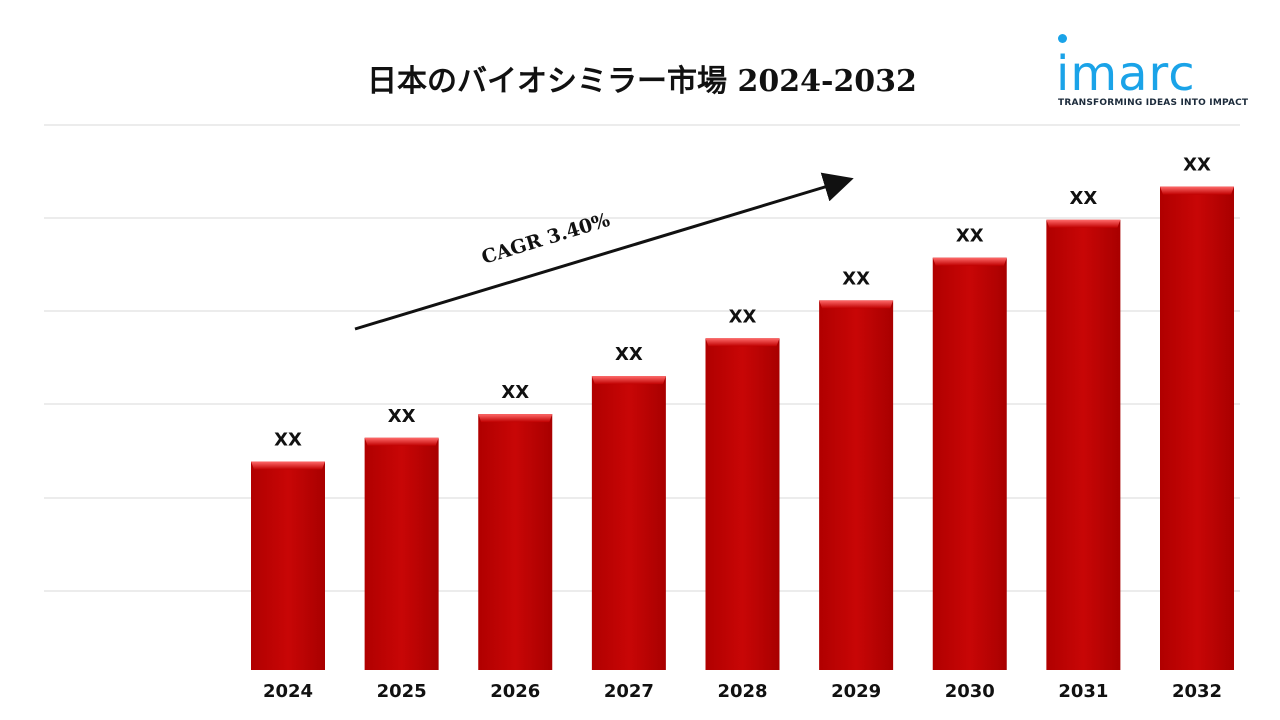 Image resolution: width=1280 pixels, height=720 pixels. What do you see at coordinates (970, 691) in the screenshot?
I see `x-tick-2030: 2030` at bounding box center [970, 691].